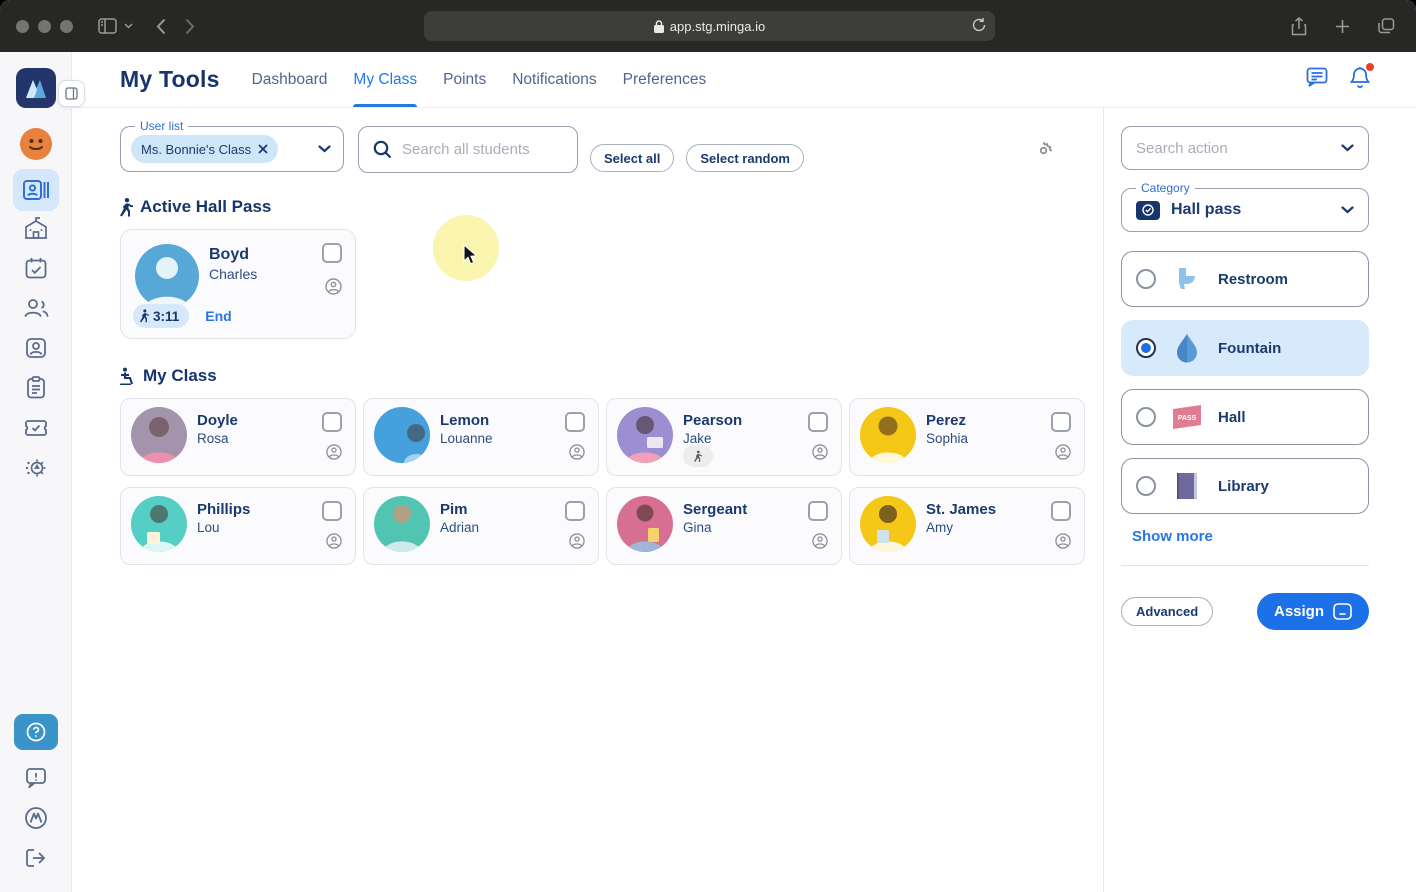 Image resolution: width=1416 pixels, height=892 pixels. I want to click on assign-button: Assign, so click(1312, 611).